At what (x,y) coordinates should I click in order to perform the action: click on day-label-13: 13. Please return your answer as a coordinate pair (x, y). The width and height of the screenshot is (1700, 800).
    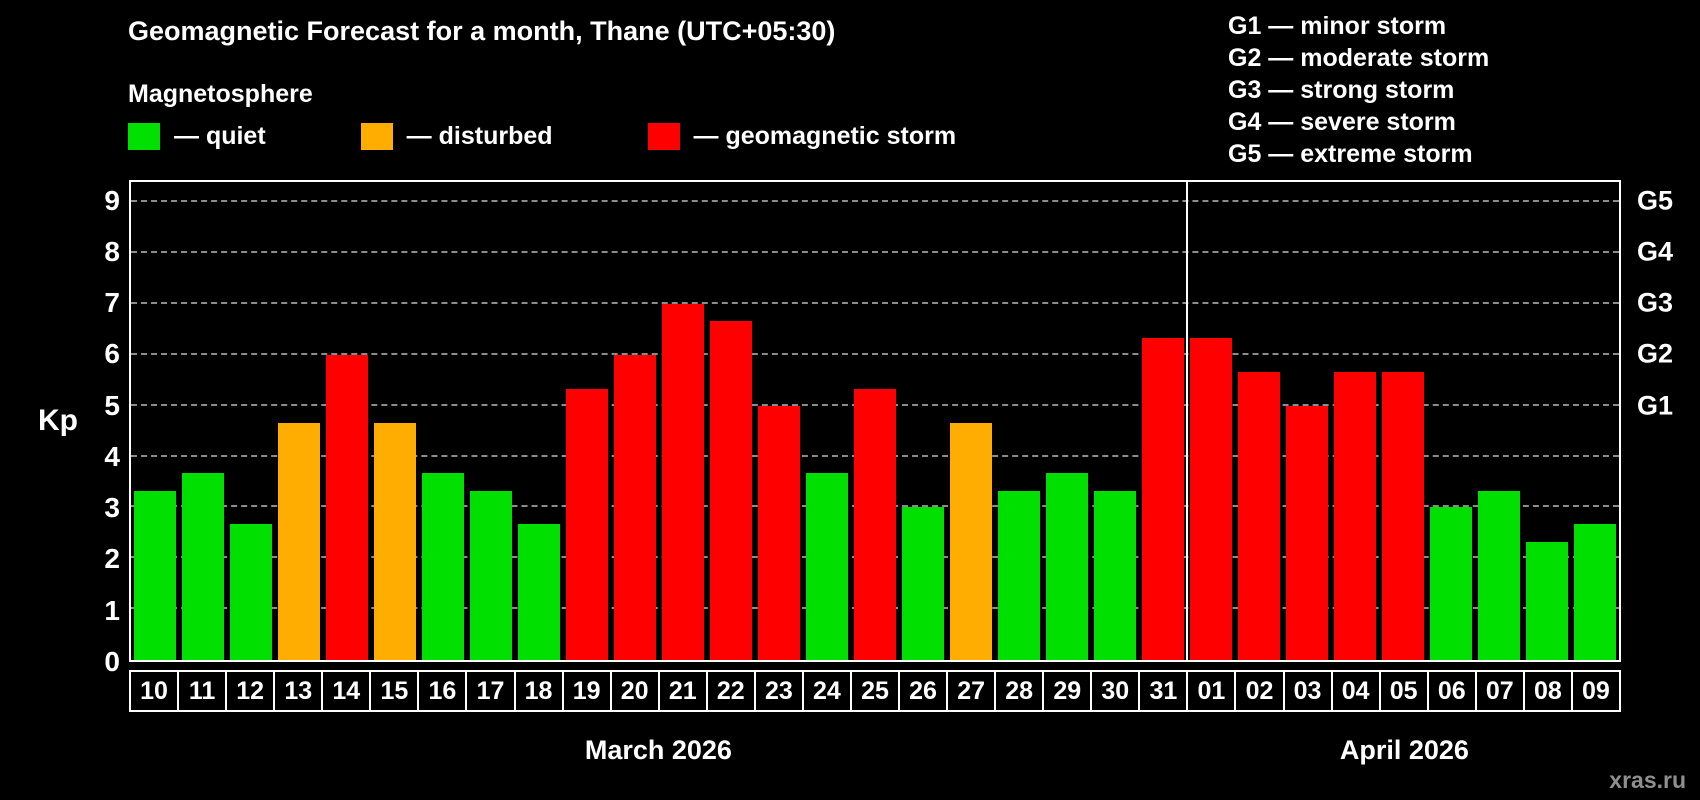
    Looking at the image, I should click on (298, 691).